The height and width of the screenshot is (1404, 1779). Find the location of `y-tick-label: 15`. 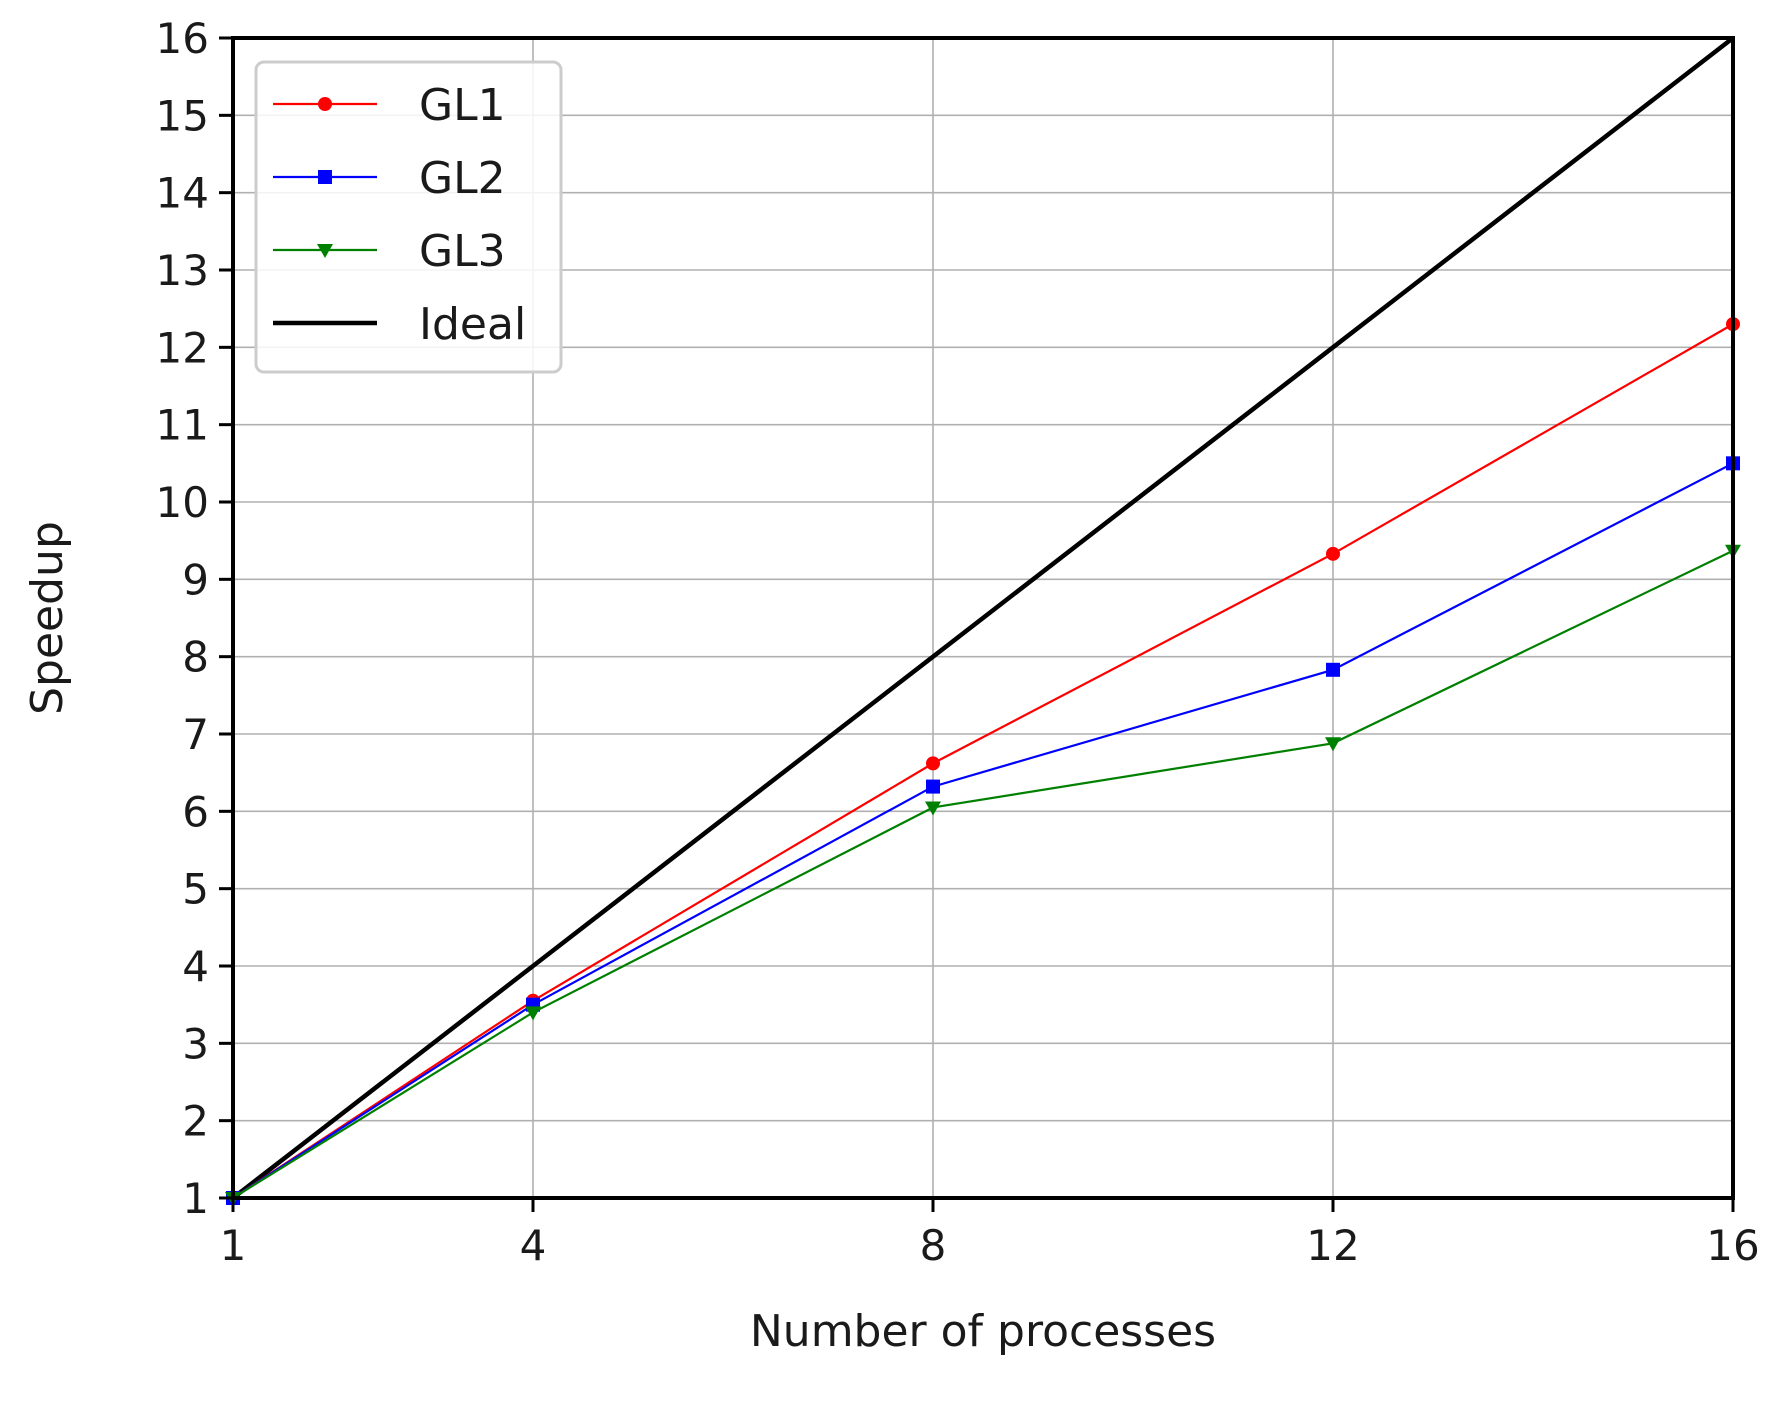

y-tick-label: 15 is located at coordinates (182, 115).